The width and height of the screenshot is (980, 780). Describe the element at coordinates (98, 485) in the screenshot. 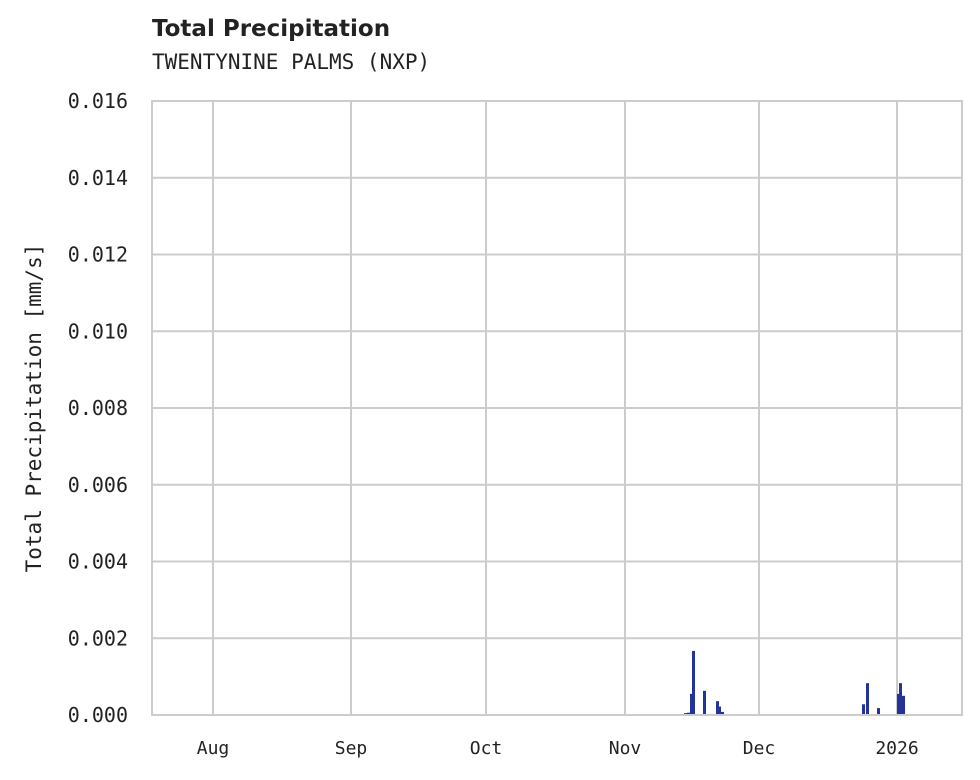

I see `y-tick-label: 0.006` at that location.